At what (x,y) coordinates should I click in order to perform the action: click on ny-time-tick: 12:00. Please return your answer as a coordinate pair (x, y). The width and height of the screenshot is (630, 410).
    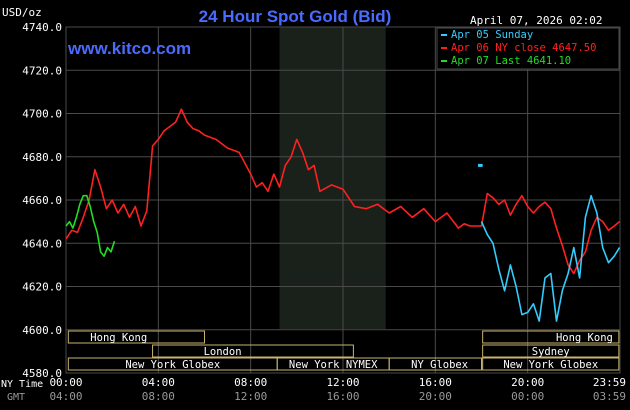
    Looking at the image, I should click on (342, 382).